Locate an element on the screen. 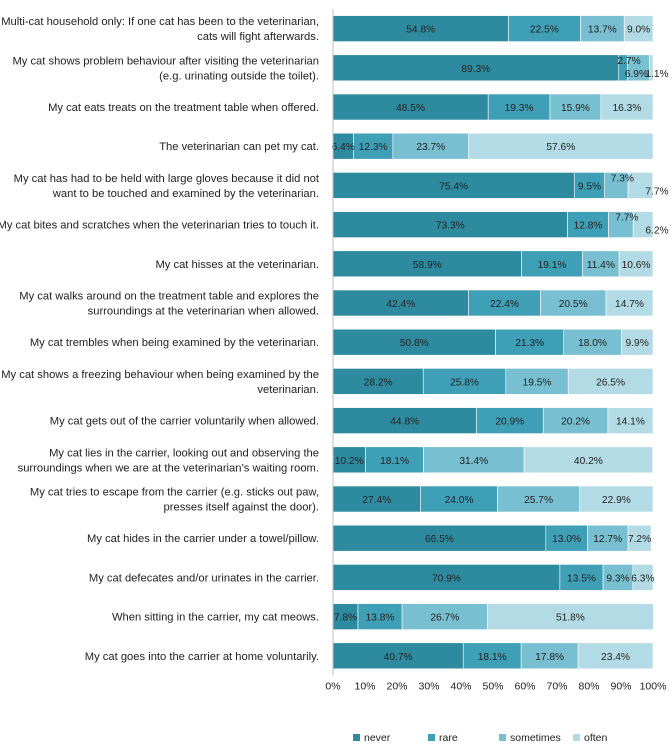  data-label: 14.1% is located at coordinates (630, 422).